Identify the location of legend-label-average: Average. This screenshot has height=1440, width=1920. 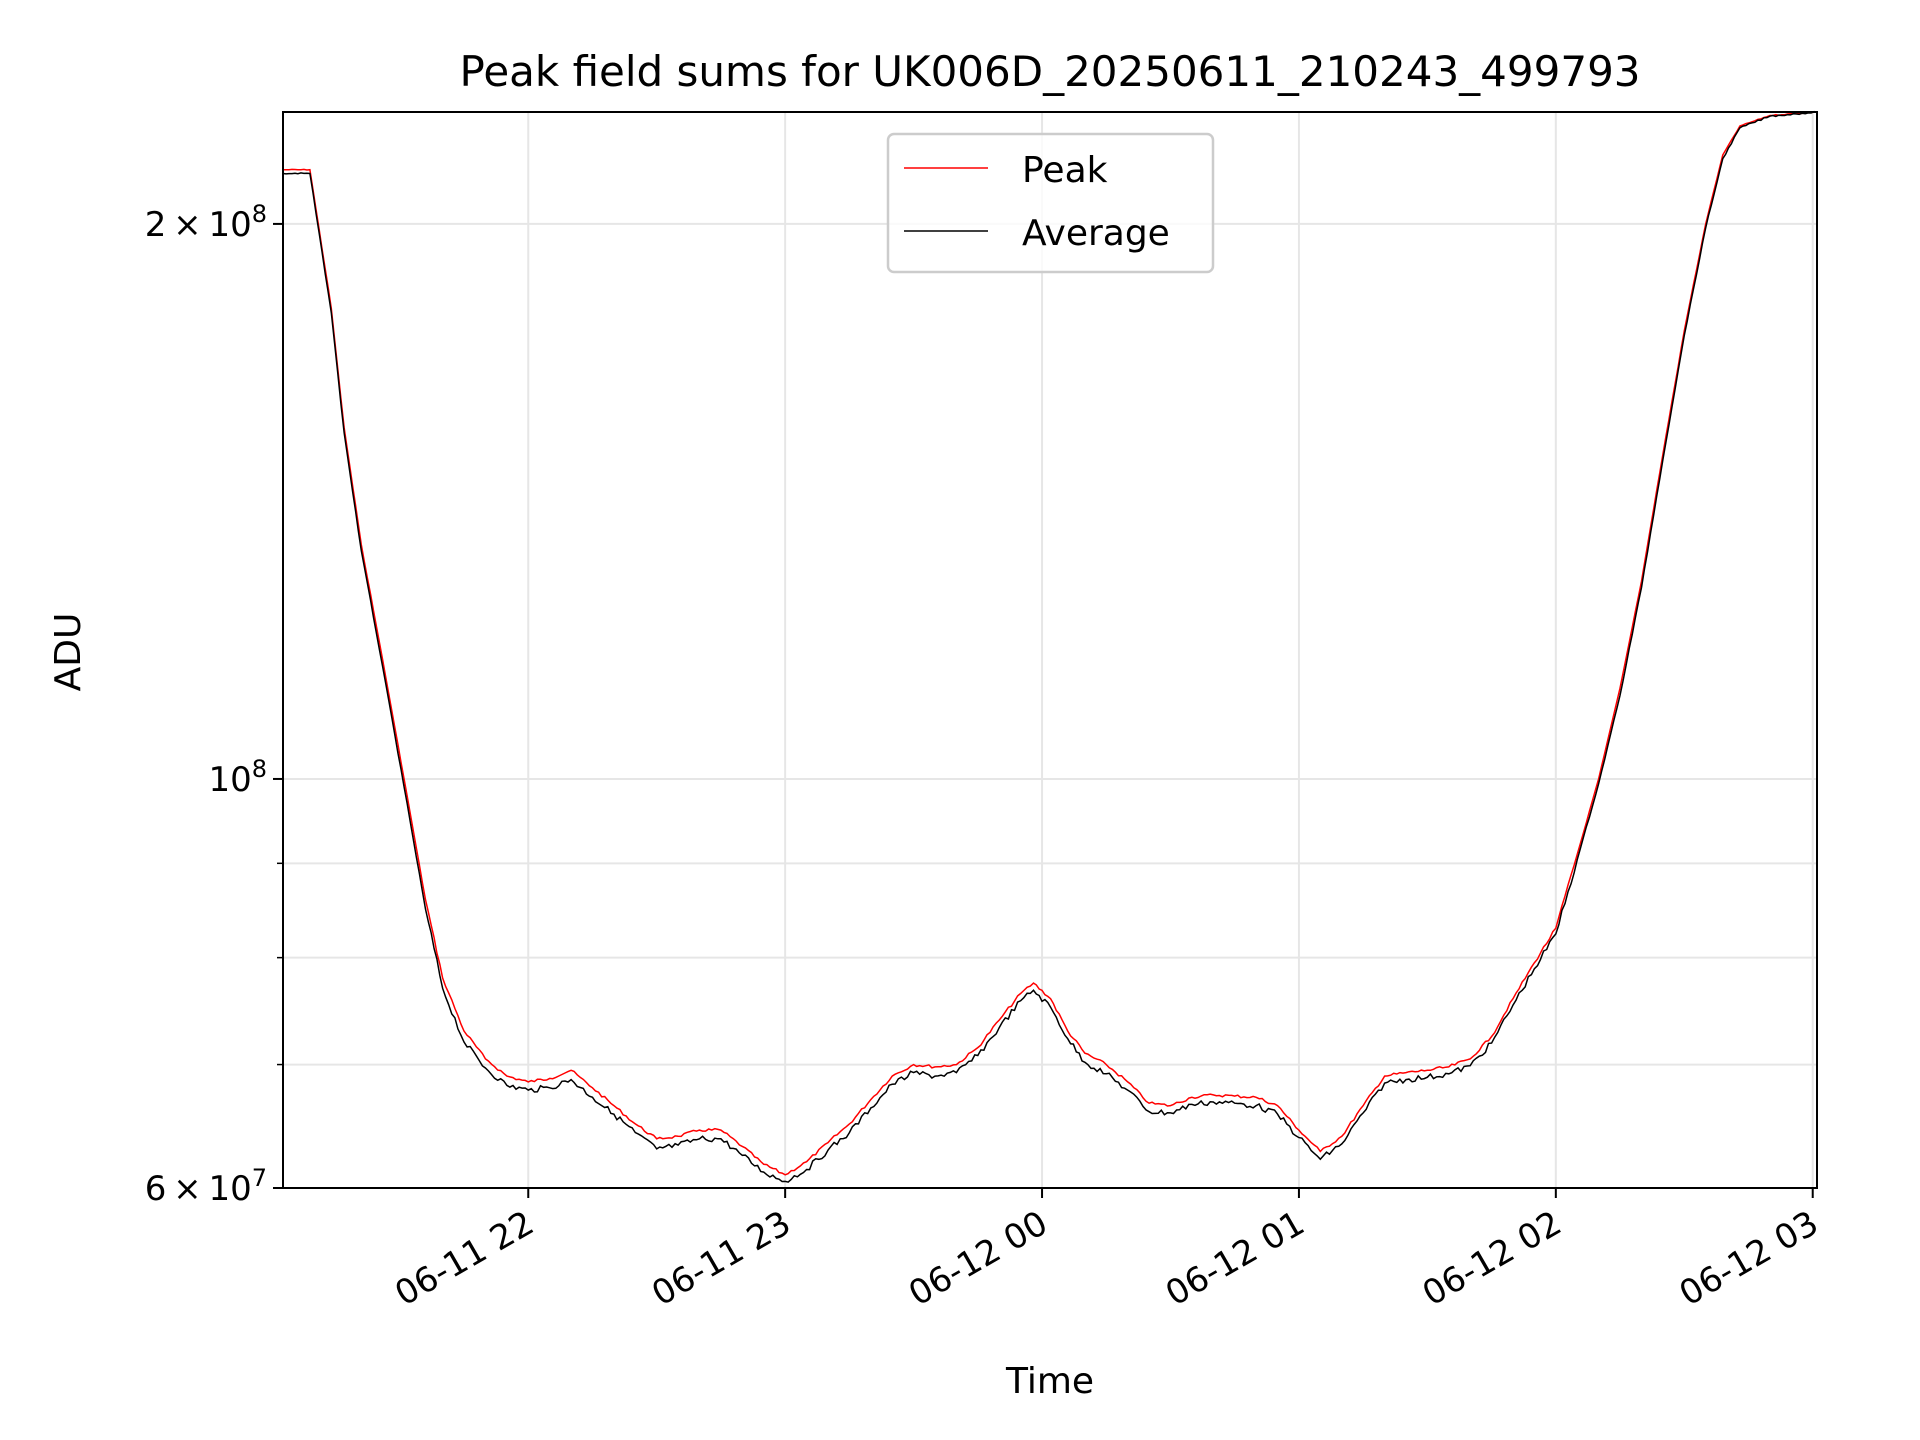
(1096, 233).